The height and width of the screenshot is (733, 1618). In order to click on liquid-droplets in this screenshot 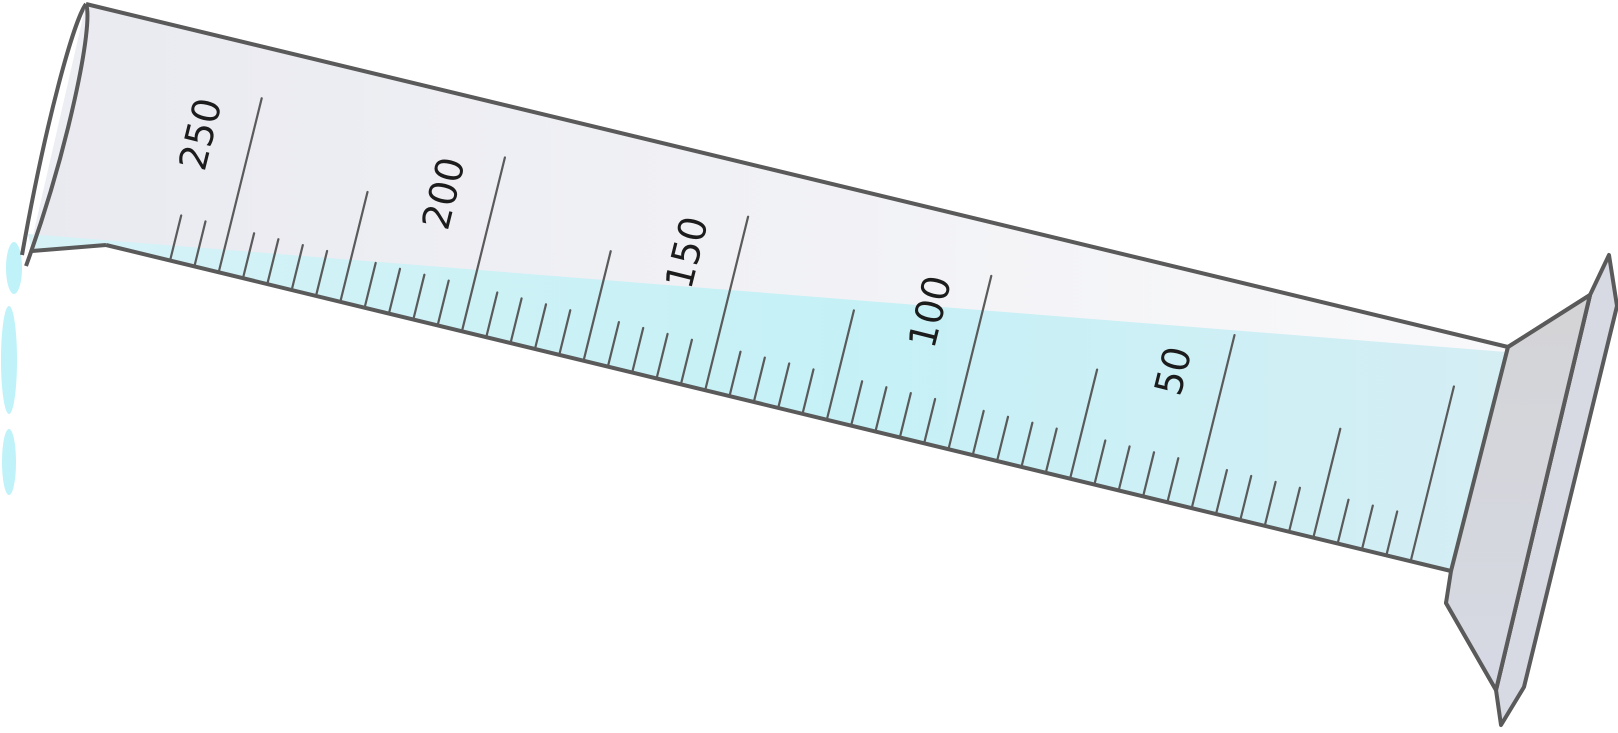, I will do `click(11, 368)`.